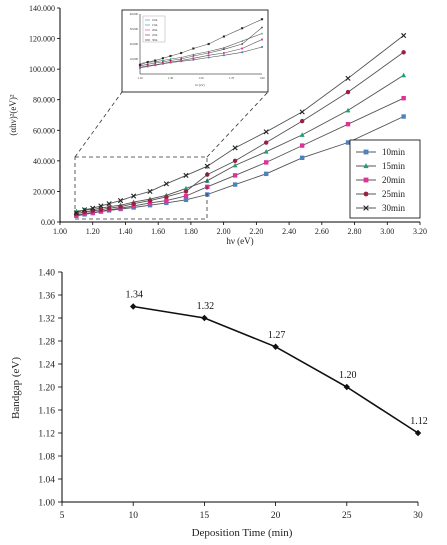  What do you see at coordinates (155, 20) in the screenshot?
I see `inset-legend-label: 10m` at bounding box center [155, 20].